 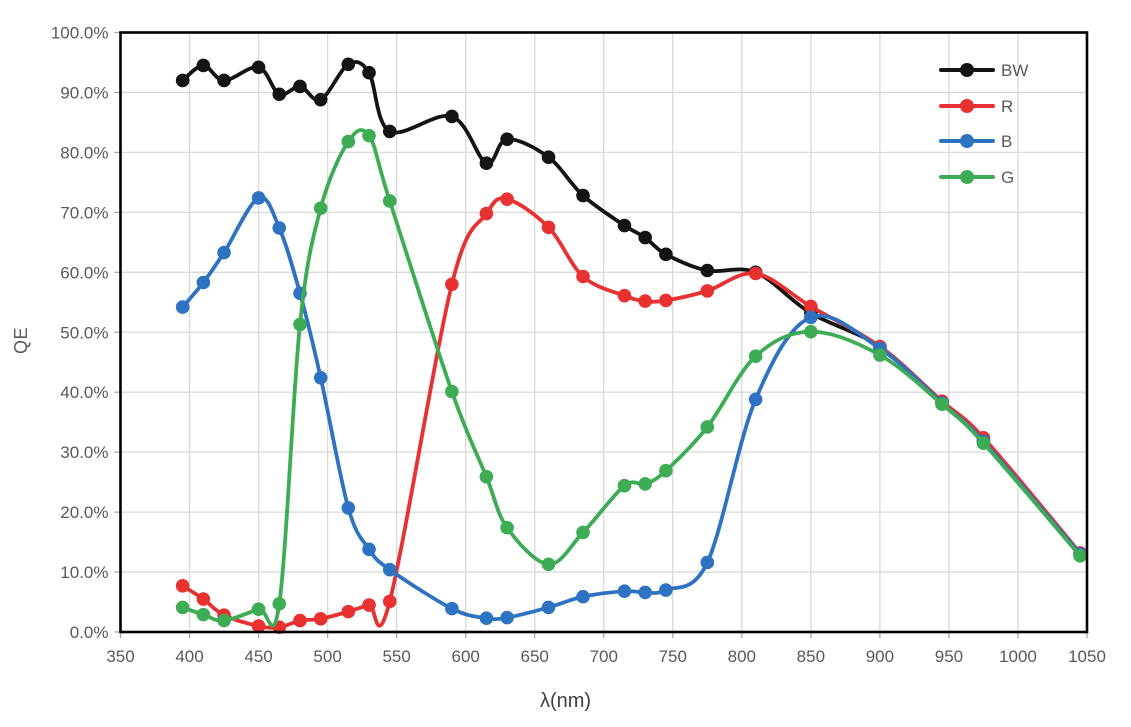 I want to click on legend-marker-B, so click(x=967, y=141).